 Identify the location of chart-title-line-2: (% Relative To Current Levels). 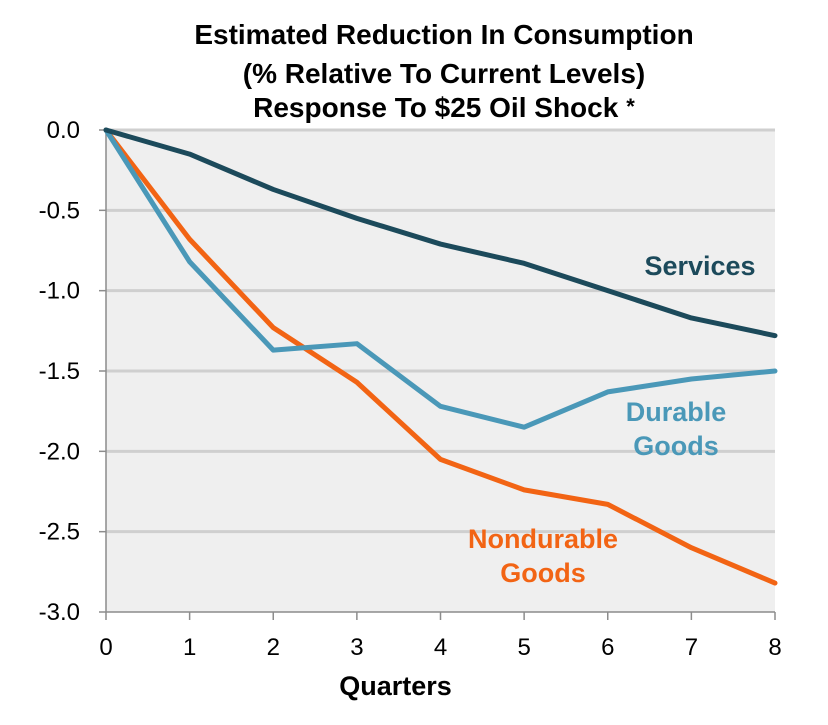
(444, 73).